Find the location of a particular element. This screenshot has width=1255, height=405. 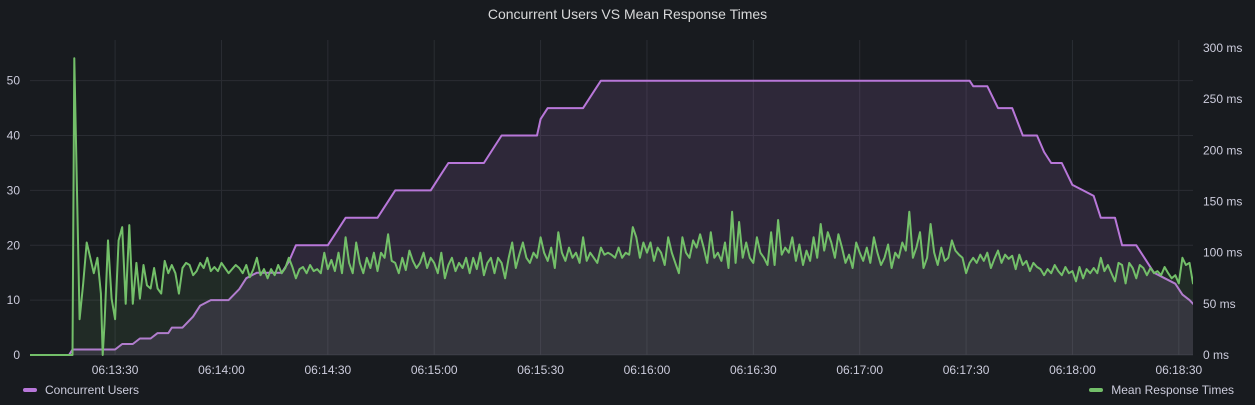

x-tick-label: 06:15:30 is located at coordinates (540, 370).